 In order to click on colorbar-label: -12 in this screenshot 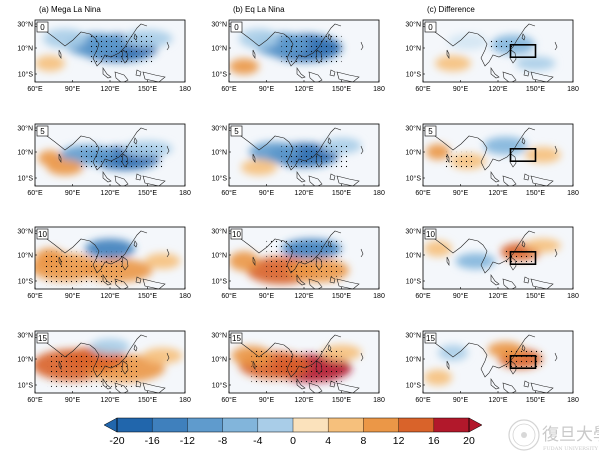, I will do `click(187, 441)`.